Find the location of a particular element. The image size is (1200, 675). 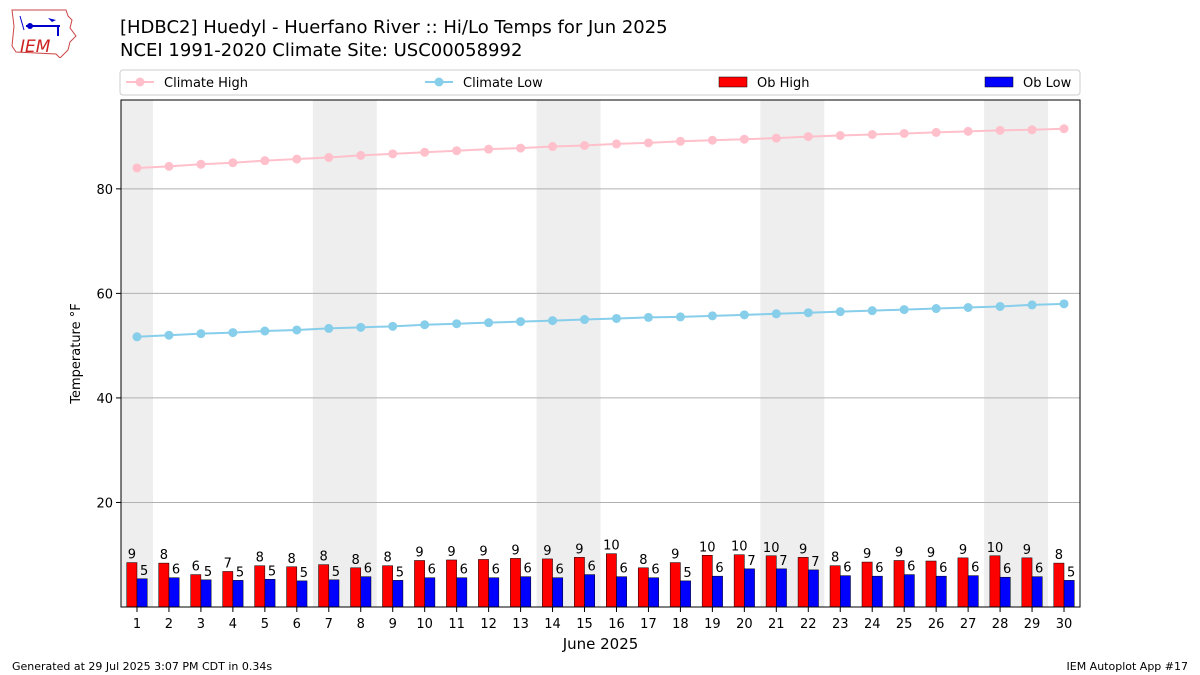

y-tick-label-80: 80 is located at coordinates (104, 190).